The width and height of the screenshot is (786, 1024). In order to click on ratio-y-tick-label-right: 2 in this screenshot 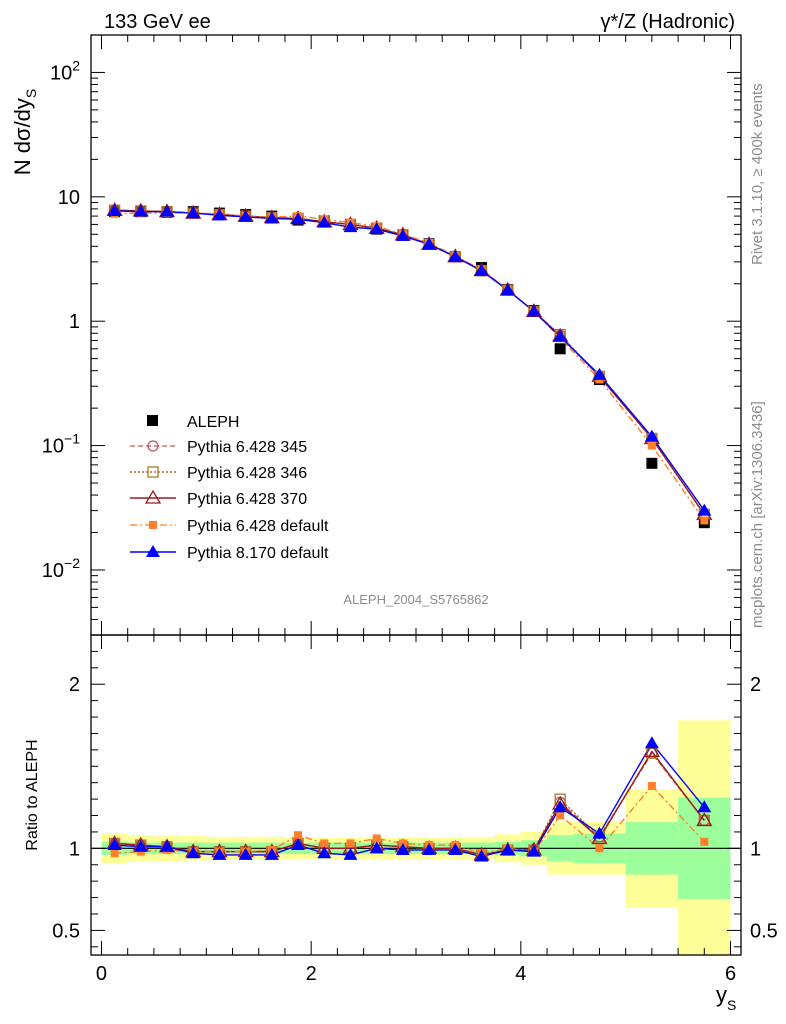, I will do `click(755, 685)`.